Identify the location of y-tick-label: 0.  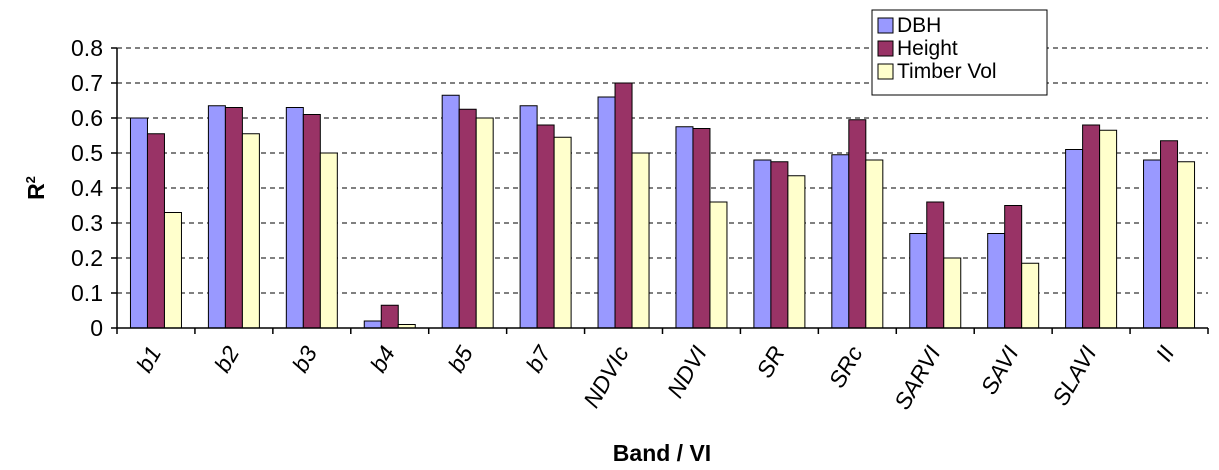
(96, 328).